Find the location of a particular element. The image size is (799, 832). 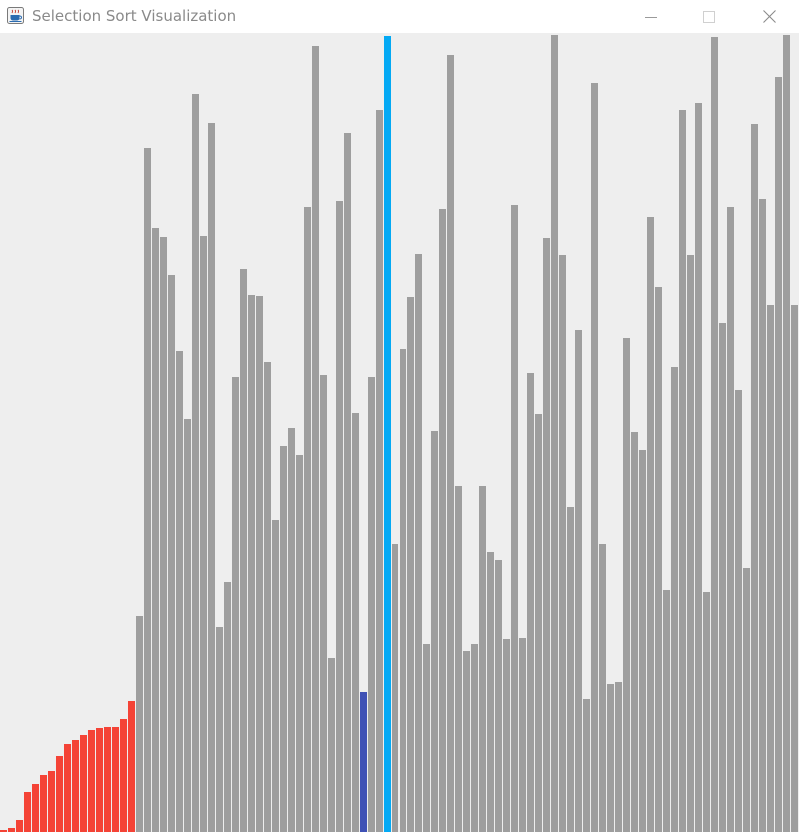

bar-current-min is located at coordinates (363, 762).